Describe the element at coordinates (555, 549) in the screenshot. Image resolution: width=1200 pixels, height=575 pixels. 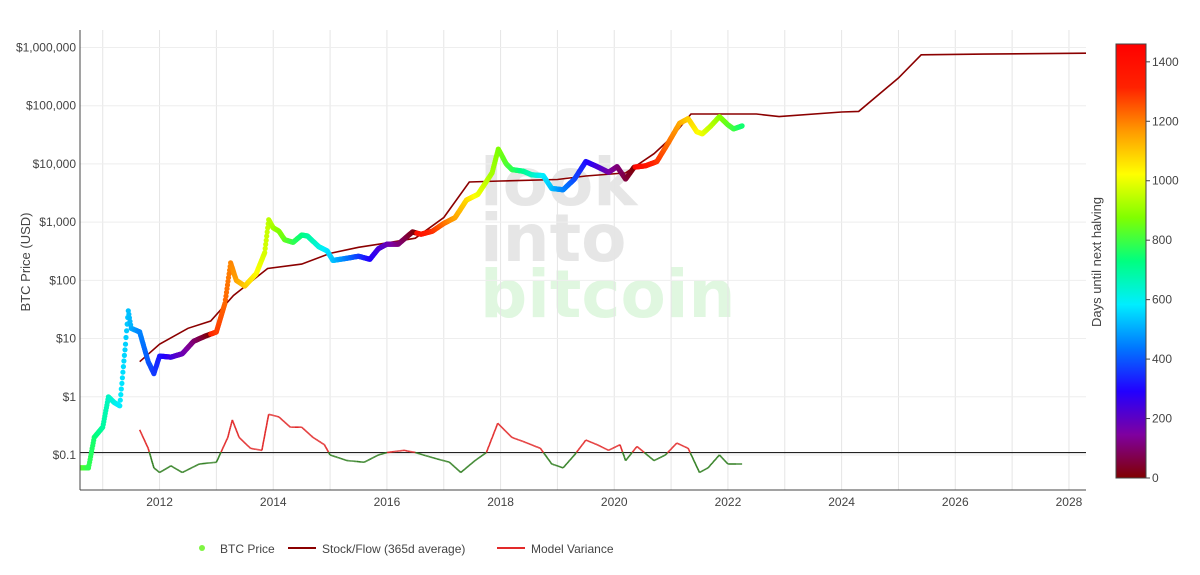
I see `legend-item: Model Variance` at that location.